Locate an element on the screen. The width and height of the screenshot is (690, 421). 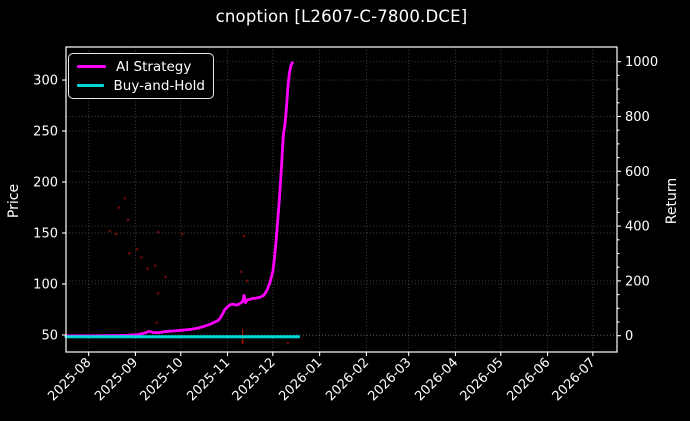
legend-item-buy-and-hold: Buy-and-Hold is located at coordinates (141, 85).